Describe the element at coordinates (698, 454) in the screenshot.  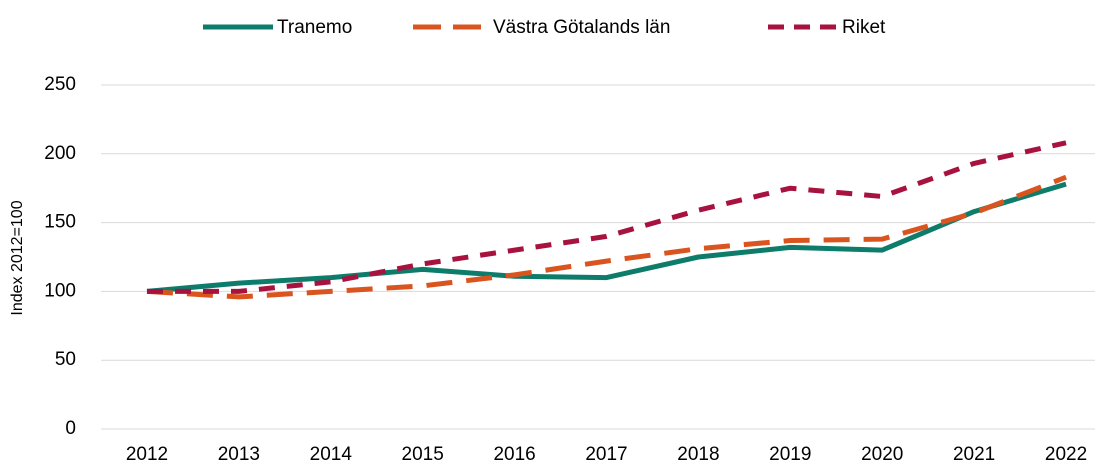
I see `x-tick-label: 2018` at that location.